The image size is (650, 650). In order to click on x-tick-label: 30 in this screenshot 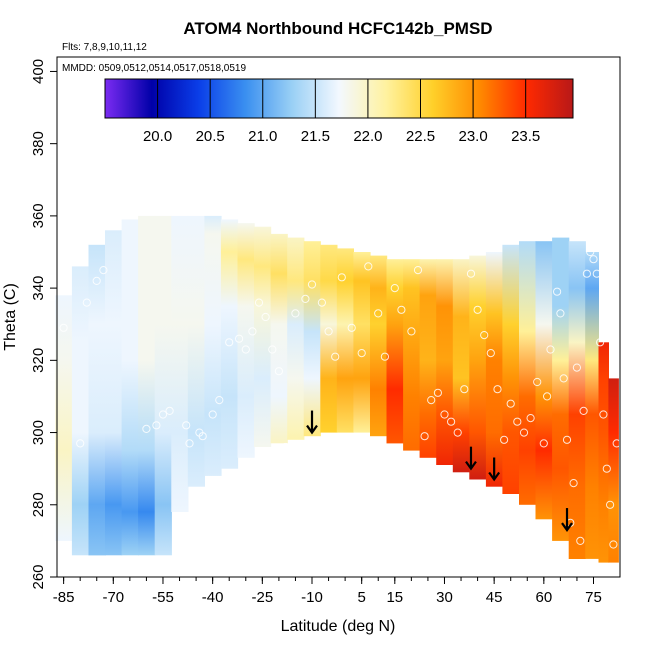, I will do `click(444, 597)`.